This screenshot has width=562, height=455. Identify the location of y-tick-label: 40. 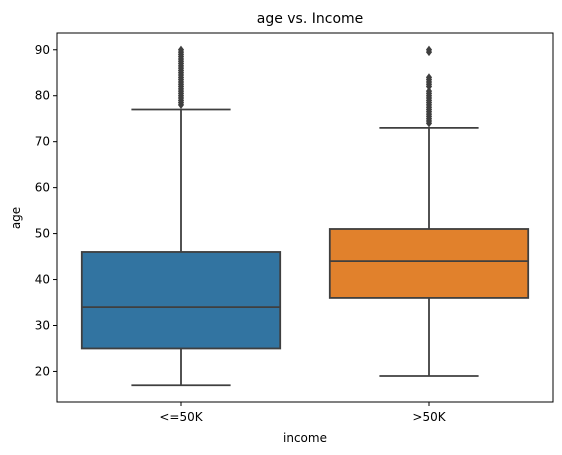
(42, 280).